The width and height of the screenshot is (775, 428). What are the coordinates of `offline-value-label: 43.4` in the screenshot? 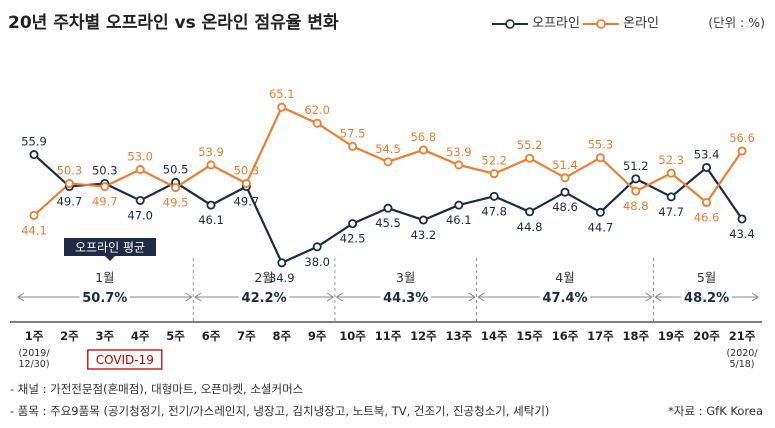 It's located at (742, 234).